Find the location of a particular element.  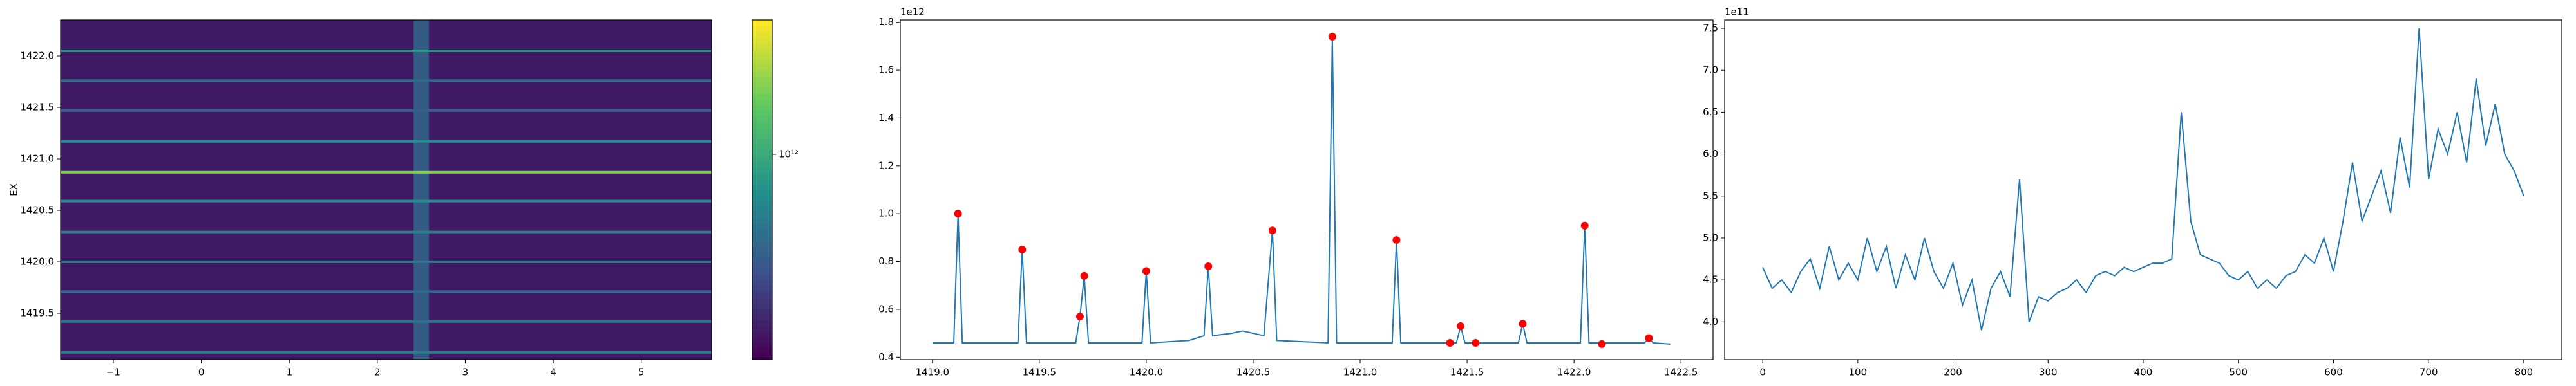

y-tick-label: 1419.5 is located at coordinates (38, 313).